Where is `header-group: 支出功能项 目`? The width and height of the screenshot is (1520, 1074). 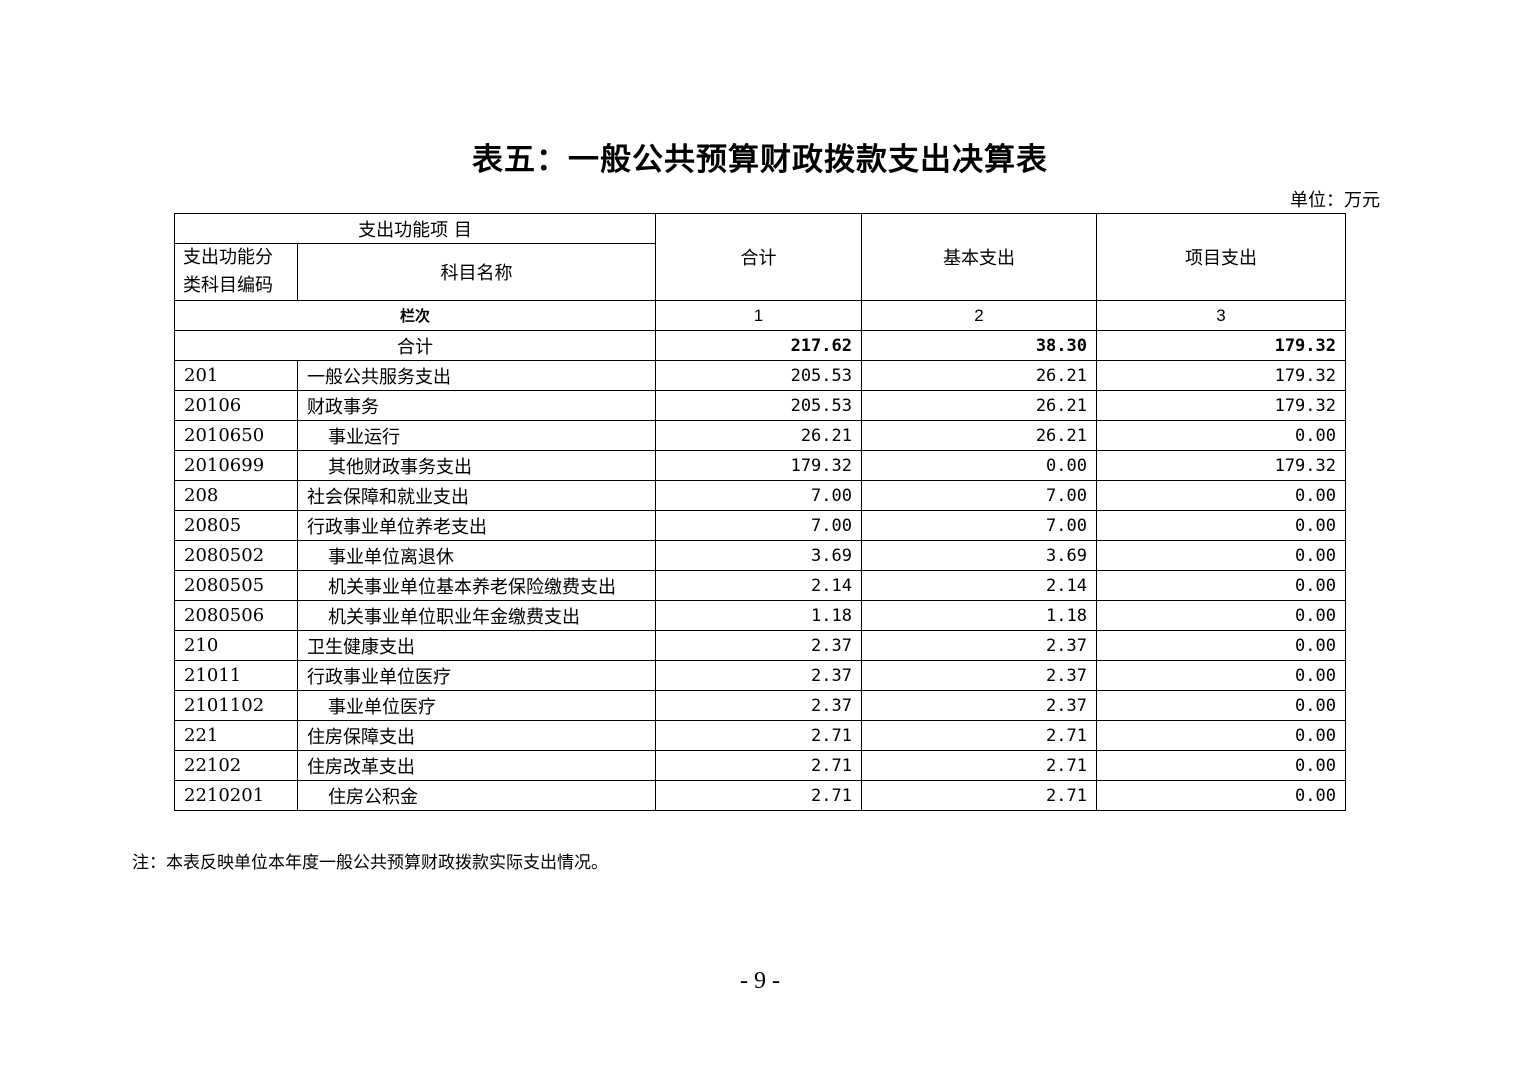 header-group: 支出功能项 目 is located at coordinates (415, 228).